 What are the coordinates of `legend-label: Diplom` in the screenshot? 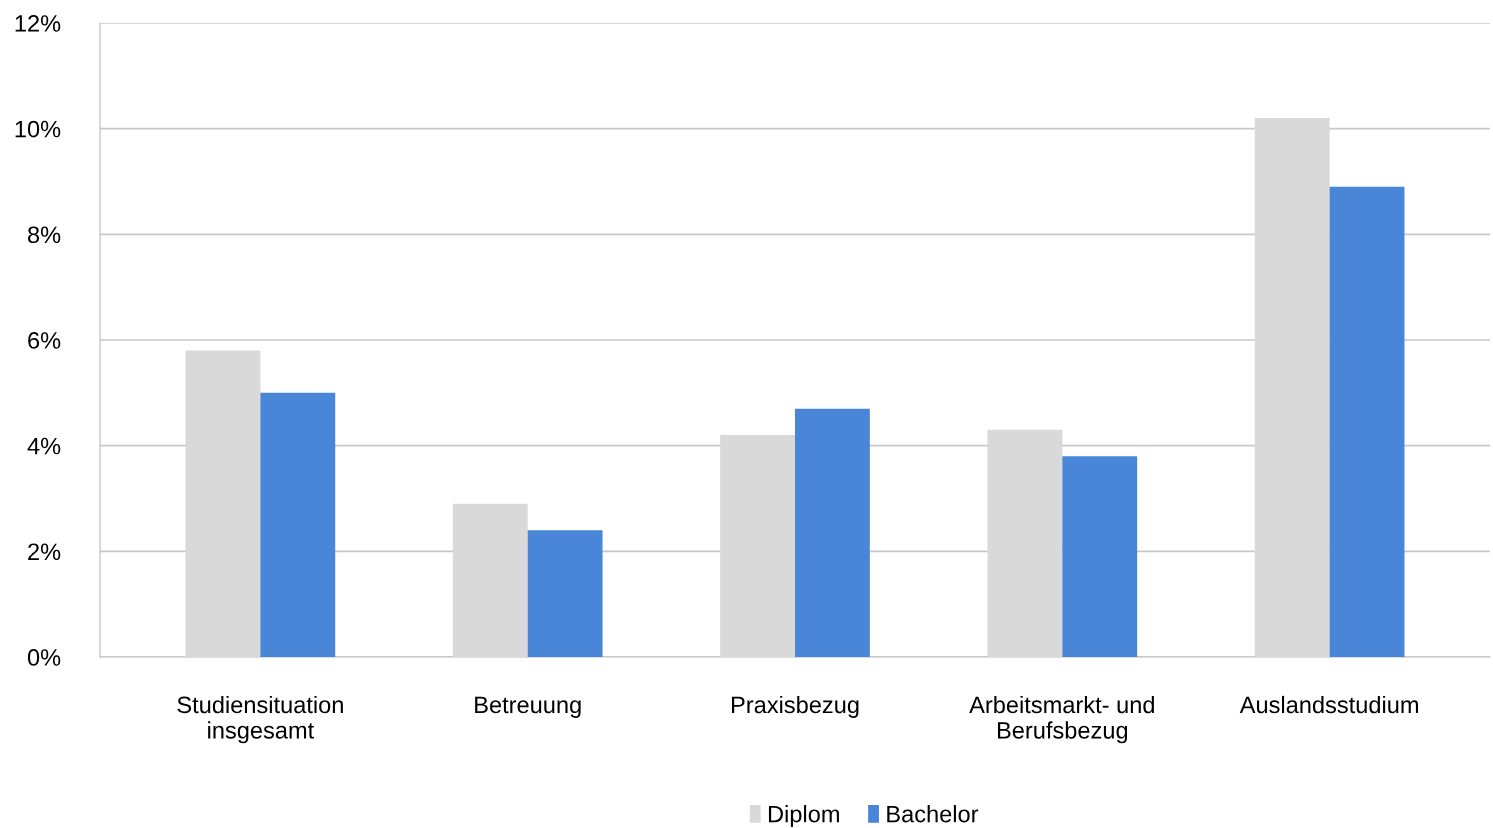 It's located at (803, 816).